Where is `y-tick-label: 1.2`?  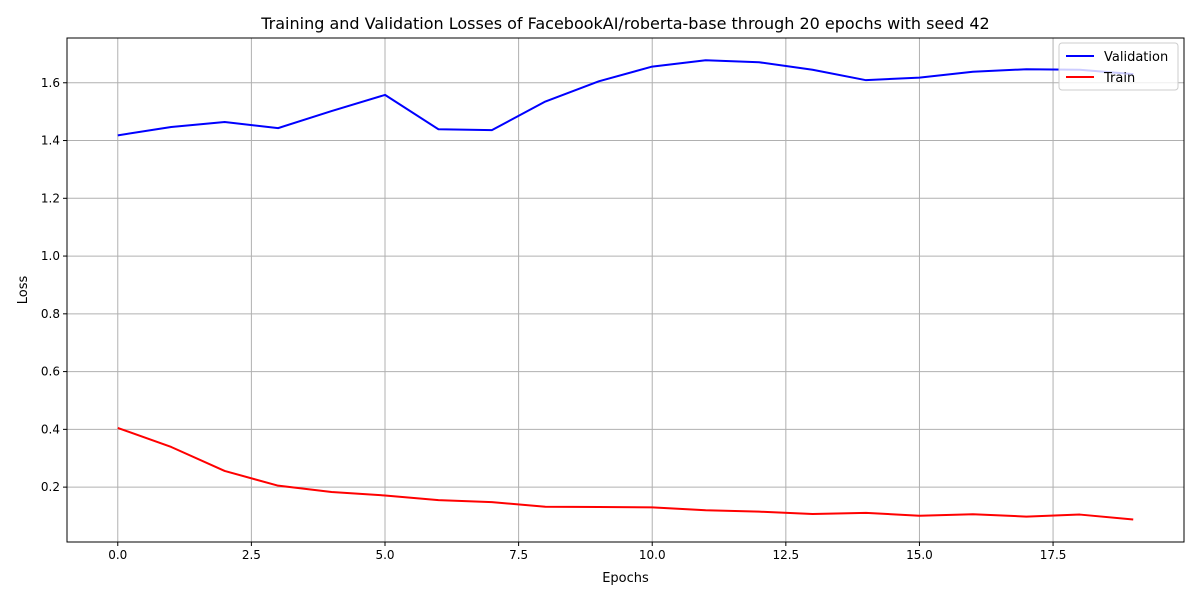 y-tick-label: 1.2 is located at coordinates (50, 198).